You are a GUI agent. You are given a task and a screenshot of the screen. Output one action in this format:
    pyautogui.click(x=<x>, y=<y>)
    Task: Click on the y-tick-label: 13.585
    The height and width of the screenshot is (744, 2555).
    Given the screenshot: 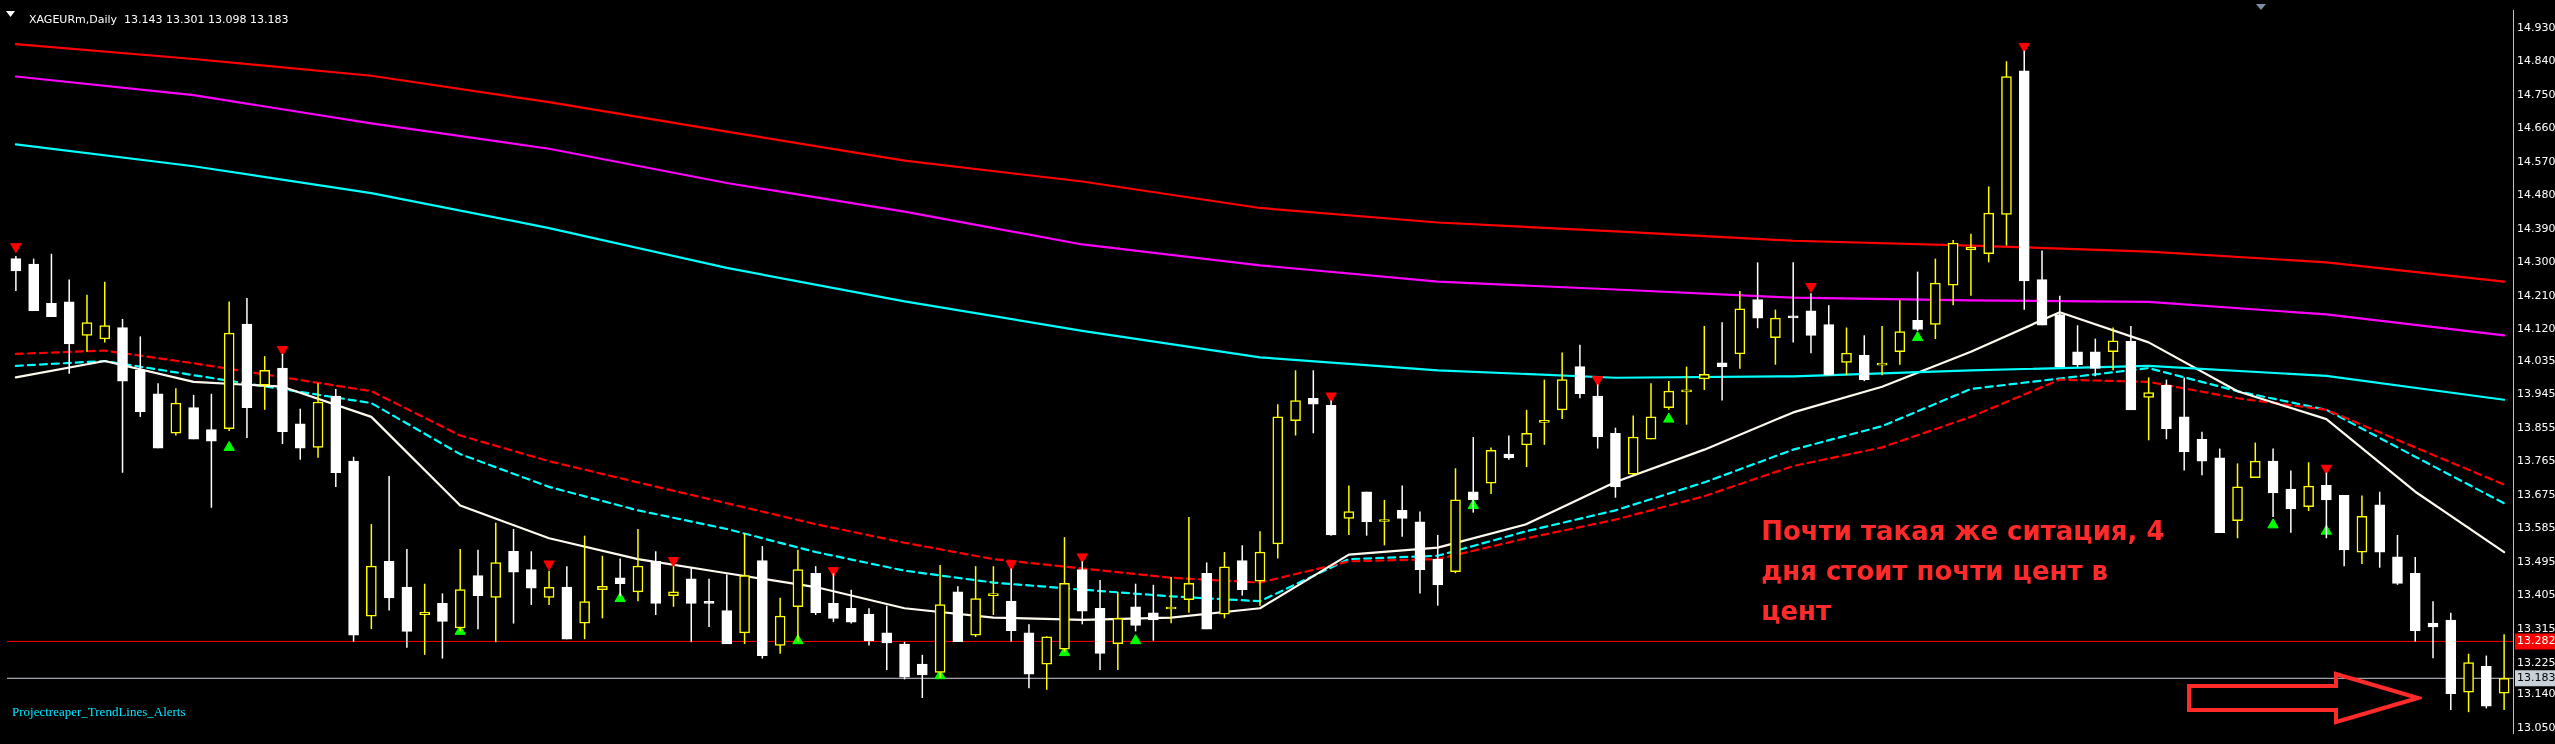 What is the action you would take?
    pyautogui.click(x=2536, y=528)
    